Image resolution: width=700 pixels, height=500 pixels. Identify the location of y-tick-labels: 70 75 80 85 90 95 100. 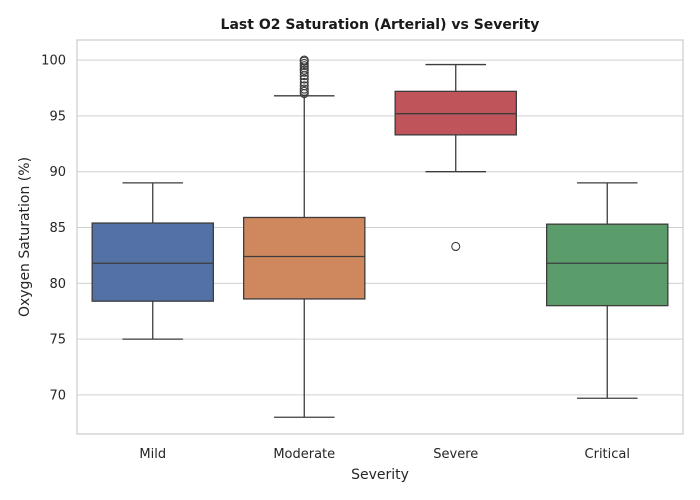
(53, 229).